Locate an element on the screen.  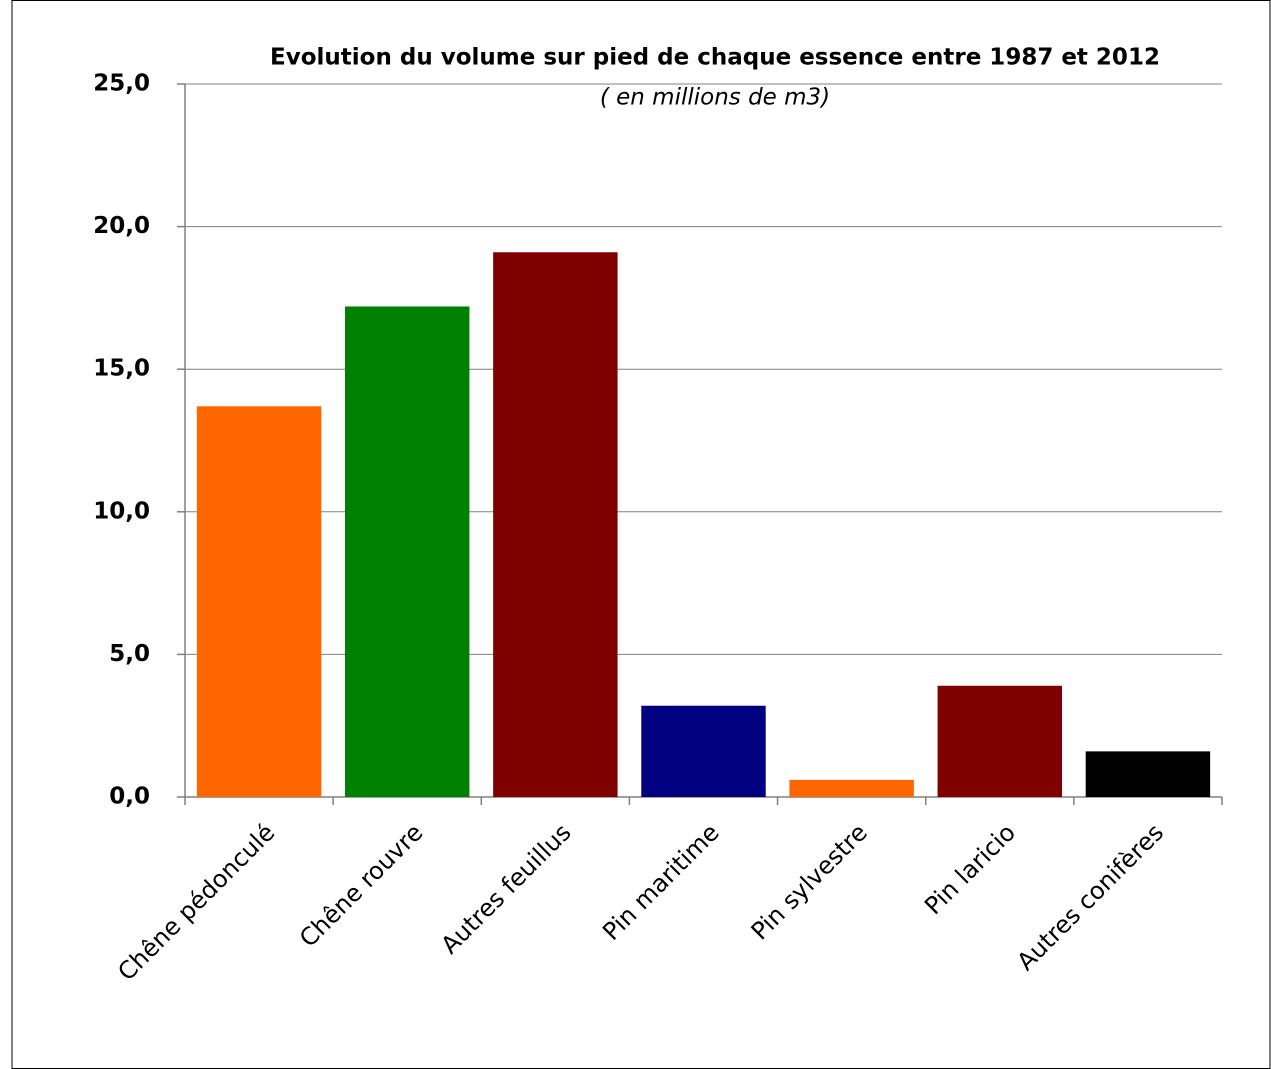
y-tick-label: 25,0 is located at coordinates (121, 84).